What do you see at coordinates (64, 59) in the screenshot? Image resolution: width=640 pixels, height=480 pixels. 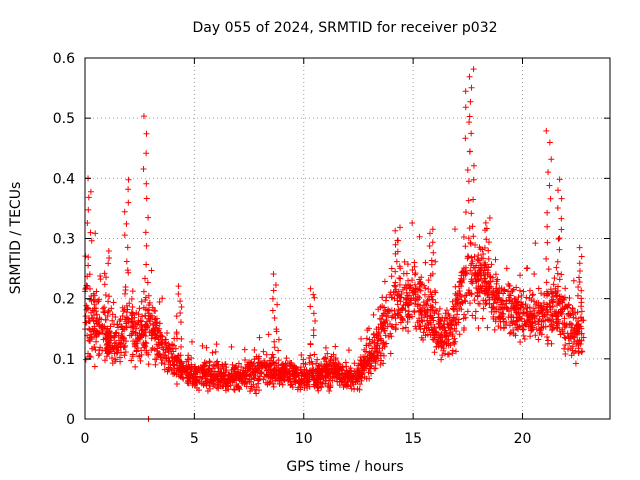 I see `y-tick-label: 0.6` at bounding box center [64, 59].